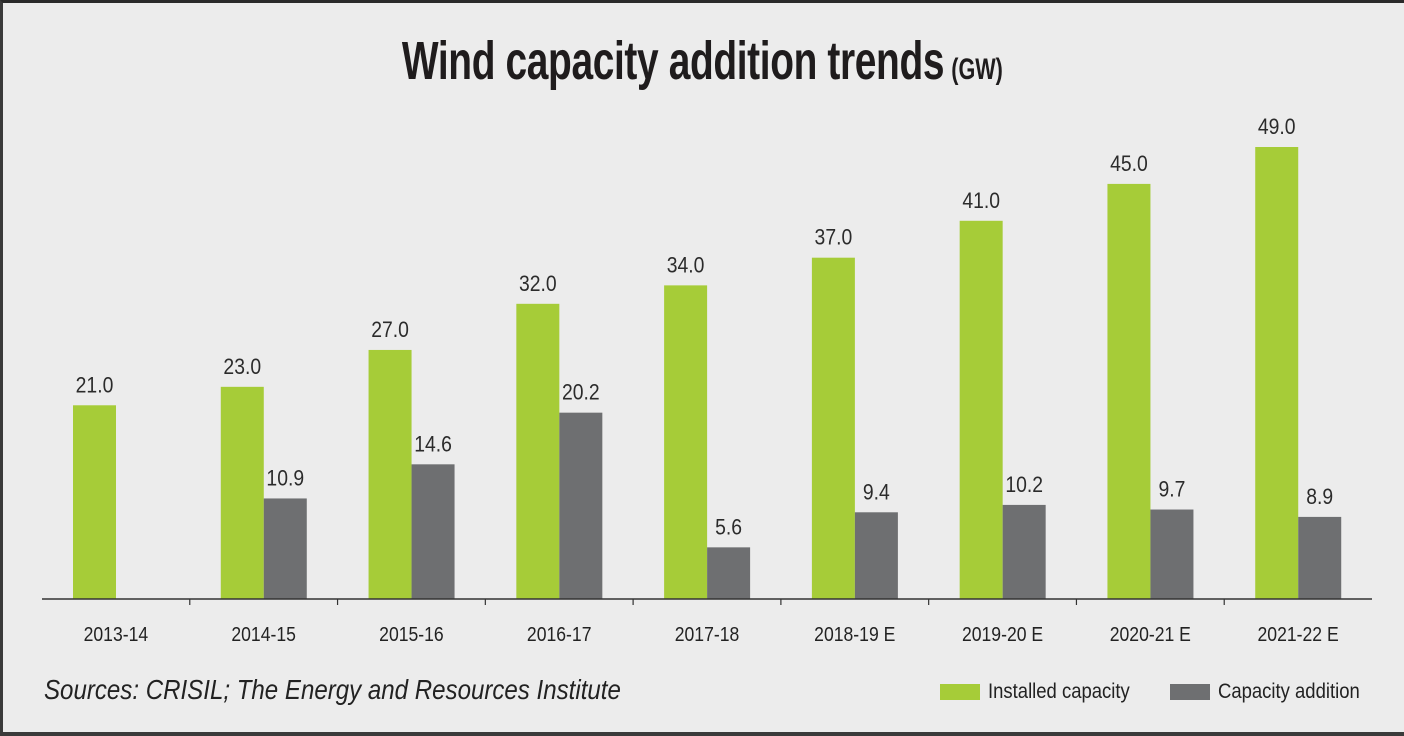  I want to click on data-label-addition: 10.2, so click(1024, 485).